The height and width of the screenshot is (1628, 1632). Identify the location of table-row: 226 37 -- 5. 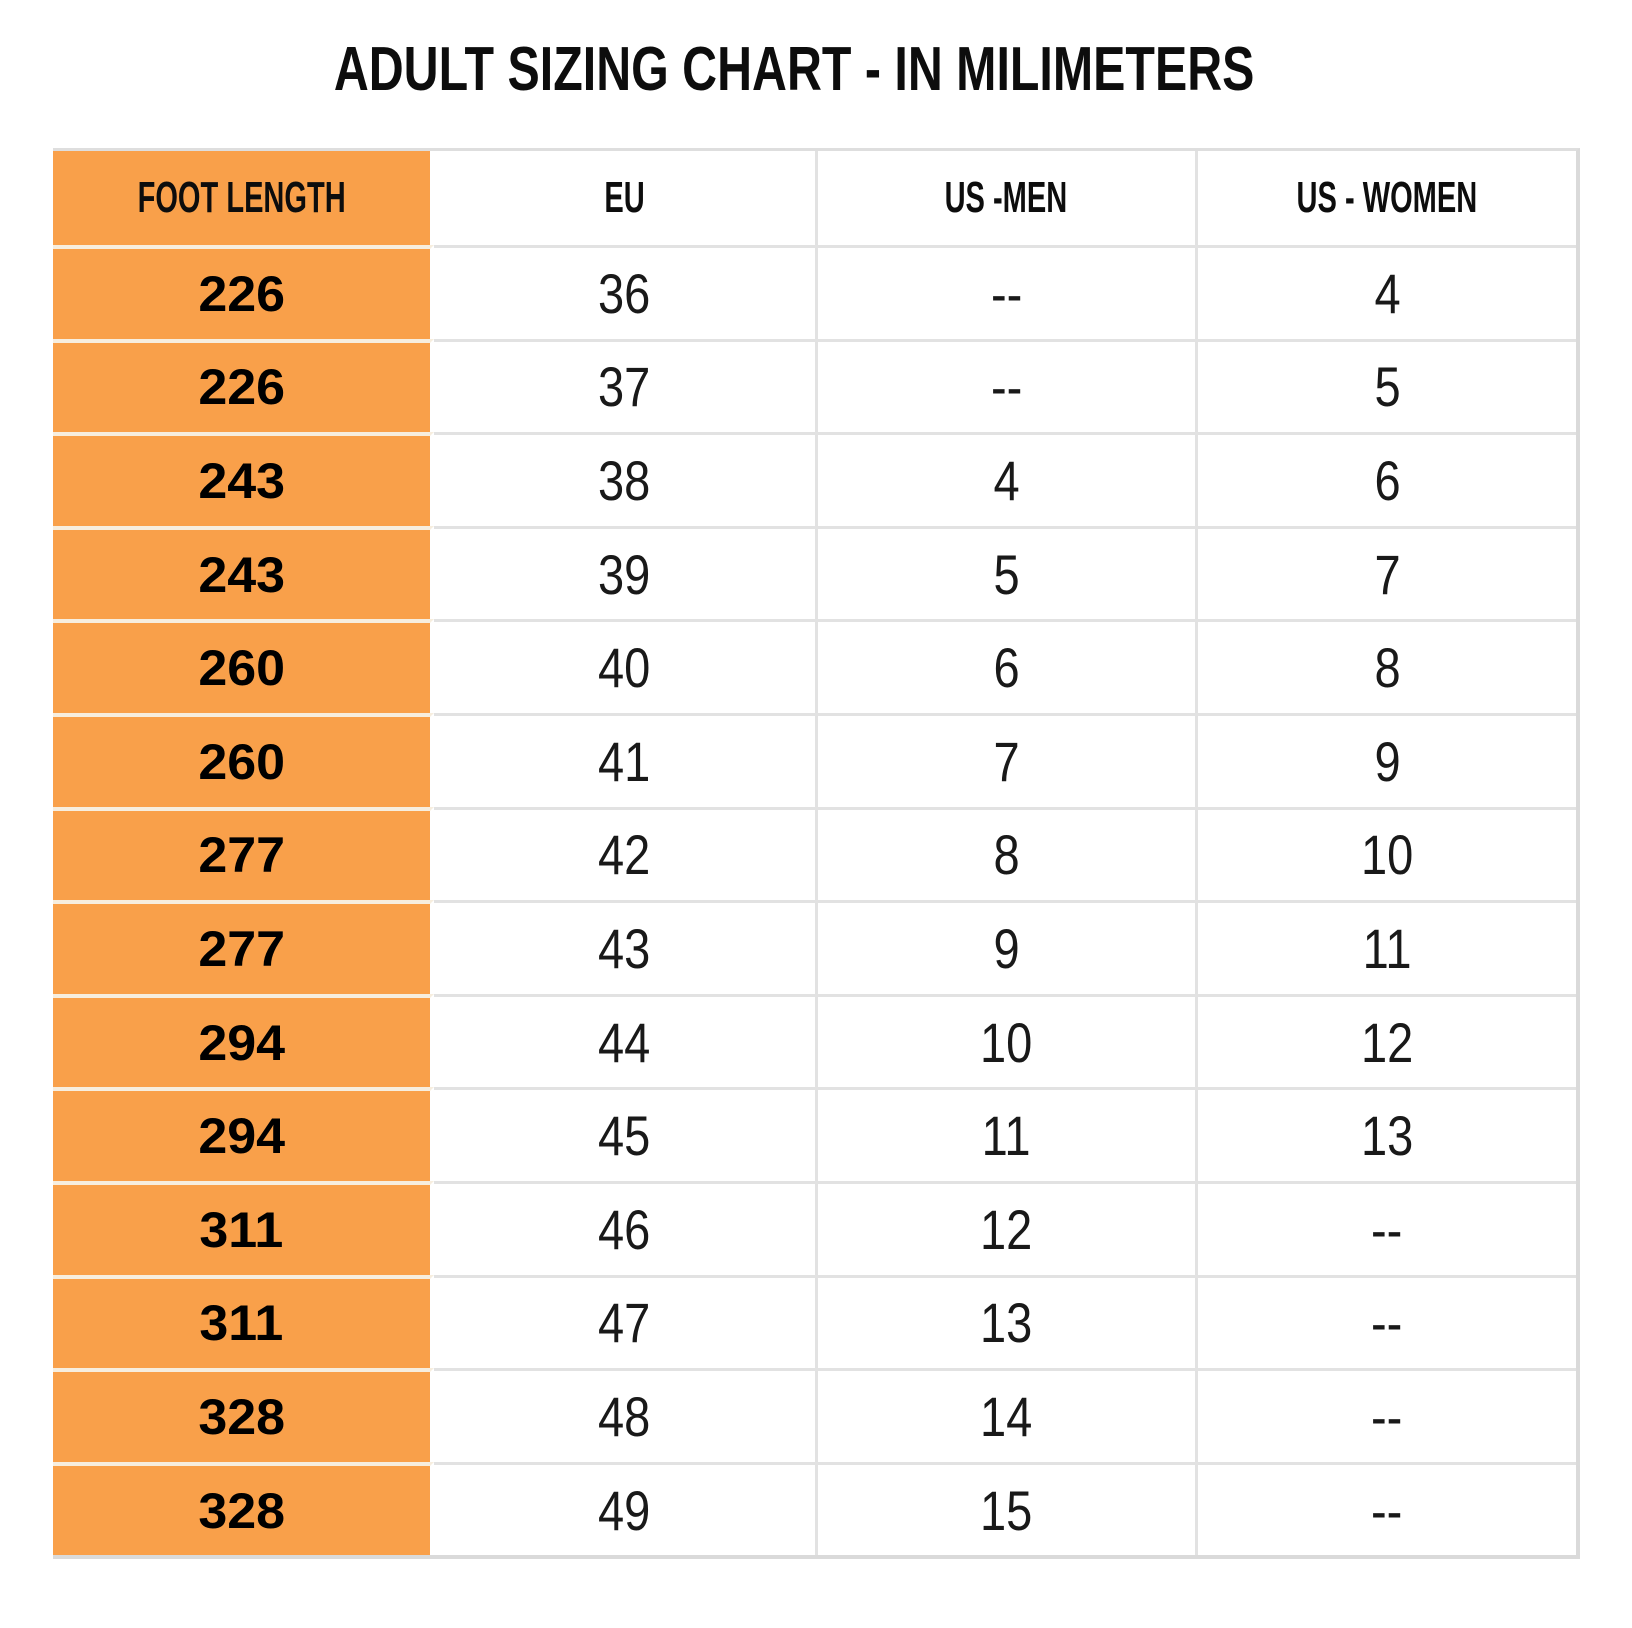
(814, 385).